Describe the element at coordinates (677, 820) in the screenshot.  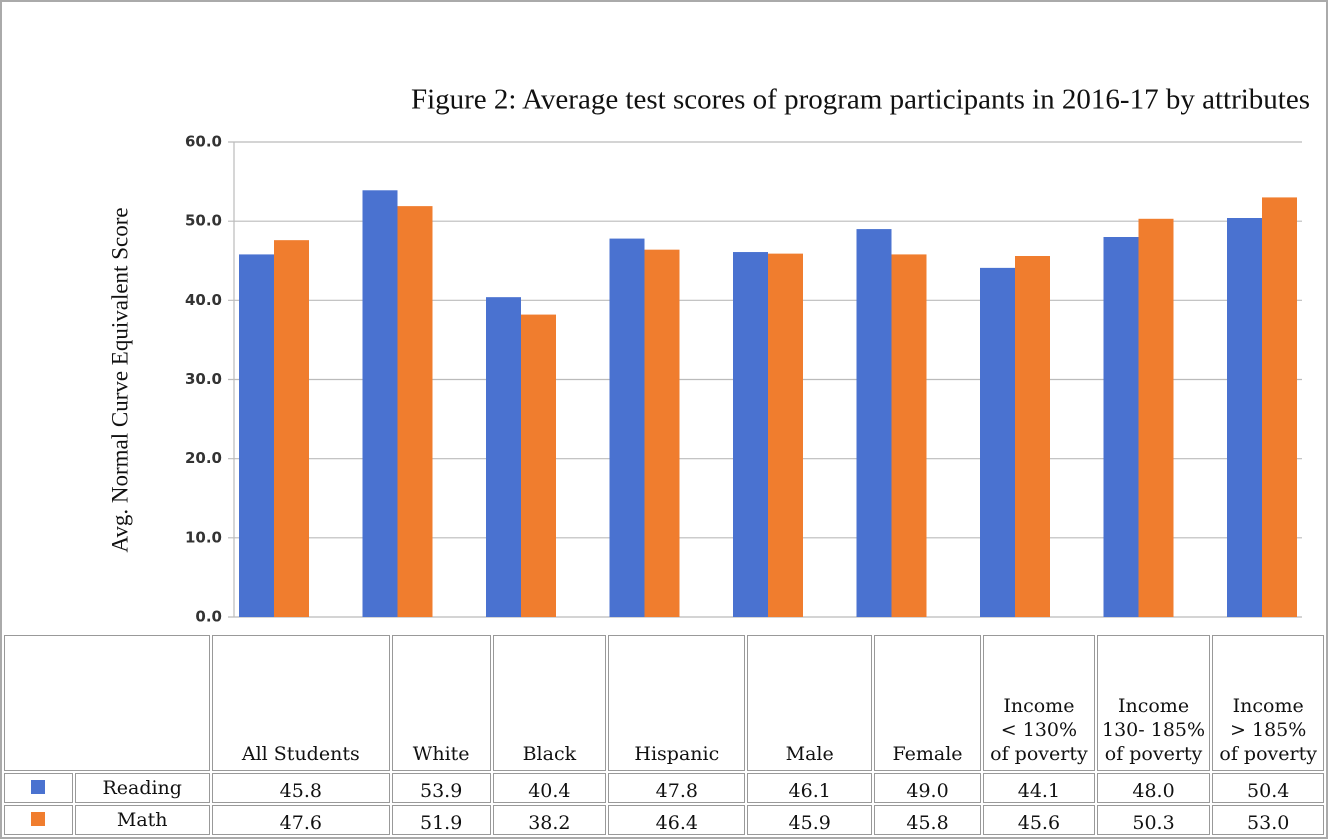
I see `value-cell: 46.4` at that location.